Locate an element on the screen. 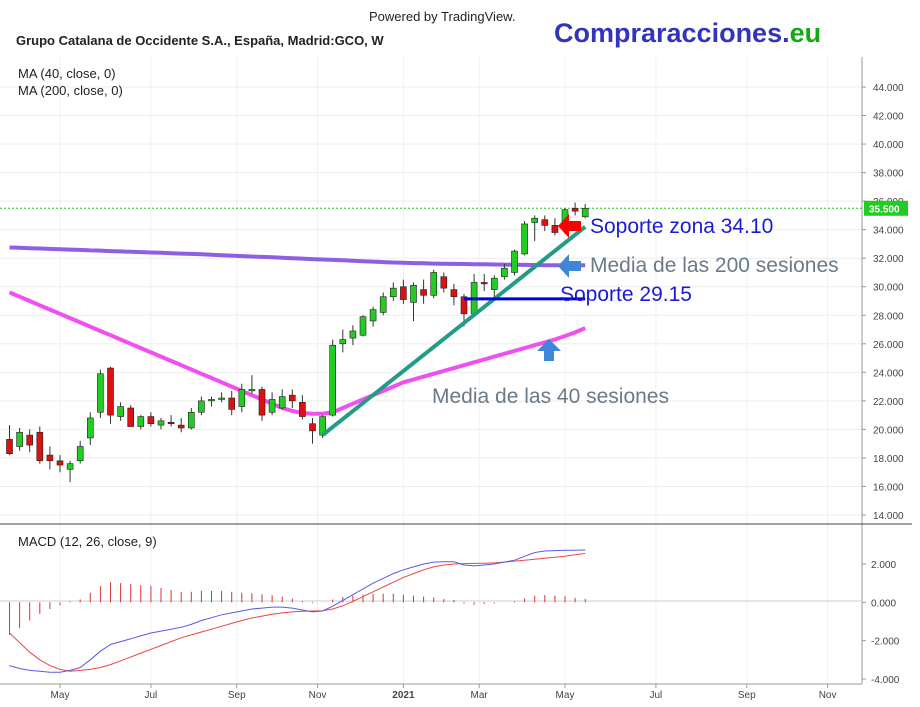  time-tick-label: Jul is located at coordinates (656, 695).